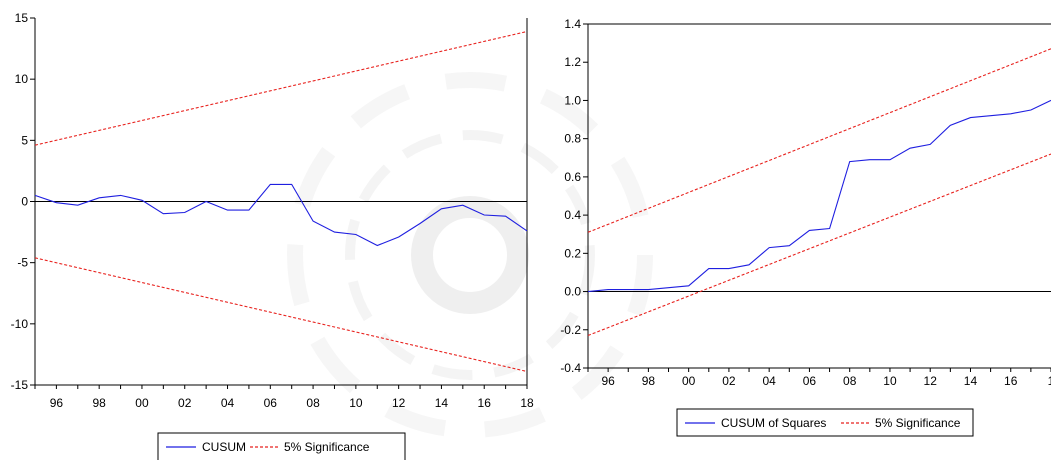  What do you see at coordinates (399, 403) in the screenshot?
I see `chart1-x-tick-label: 12` at bounding box center [399, 403].